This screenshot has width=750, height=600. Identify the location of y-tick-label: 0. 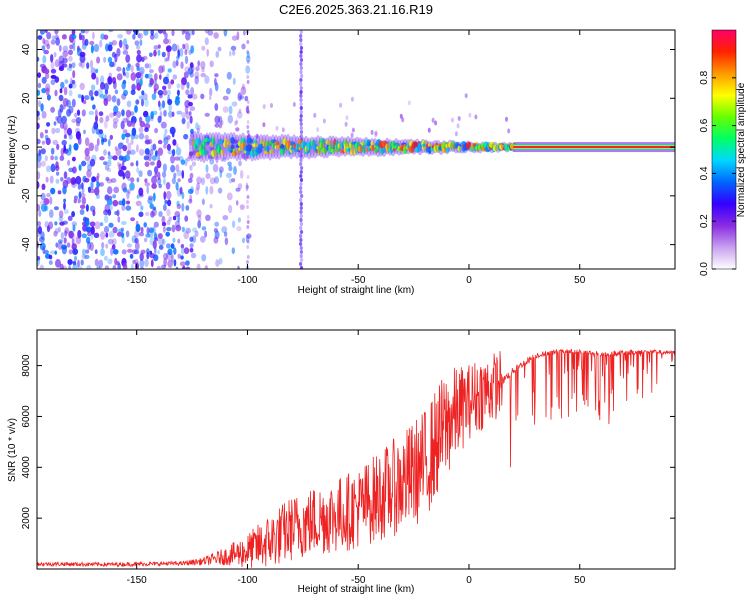
(26, 147).